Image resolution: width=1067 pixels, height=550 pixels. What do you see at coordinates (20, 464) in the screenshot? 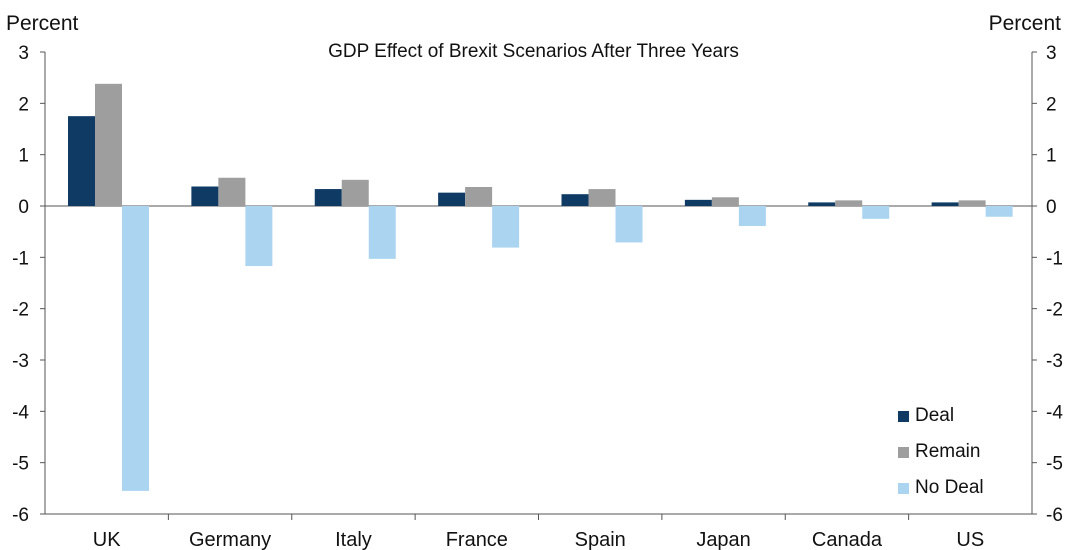
I see `left-tick-label: -5` at bounding box center [20, 464].